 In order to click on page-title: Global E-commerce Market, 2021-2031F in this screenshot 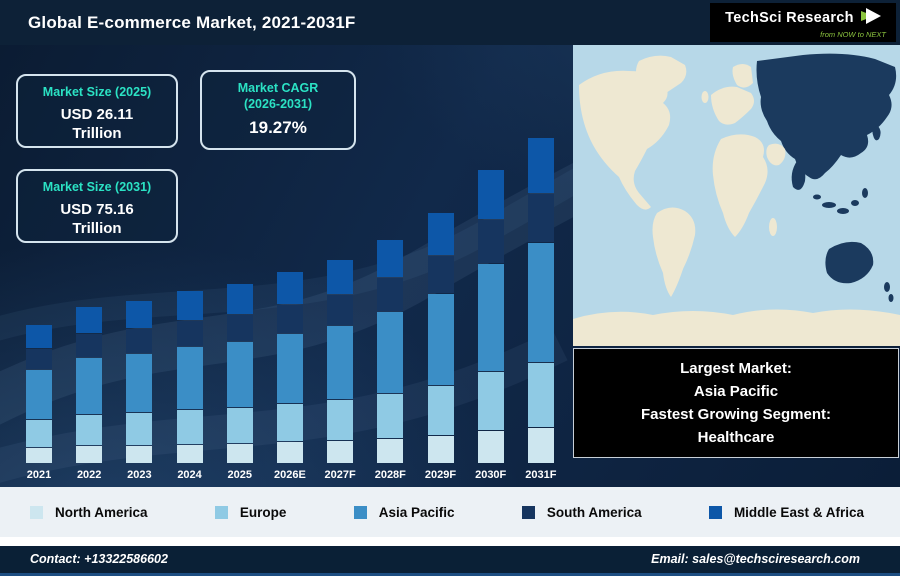, I will do `click(192, 22)`.